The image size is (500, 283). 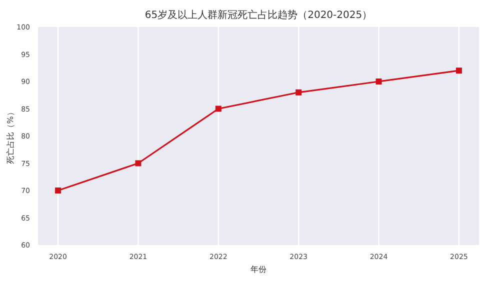 I want to click on x-axis-title: 年份, so click(x=258, y=269).